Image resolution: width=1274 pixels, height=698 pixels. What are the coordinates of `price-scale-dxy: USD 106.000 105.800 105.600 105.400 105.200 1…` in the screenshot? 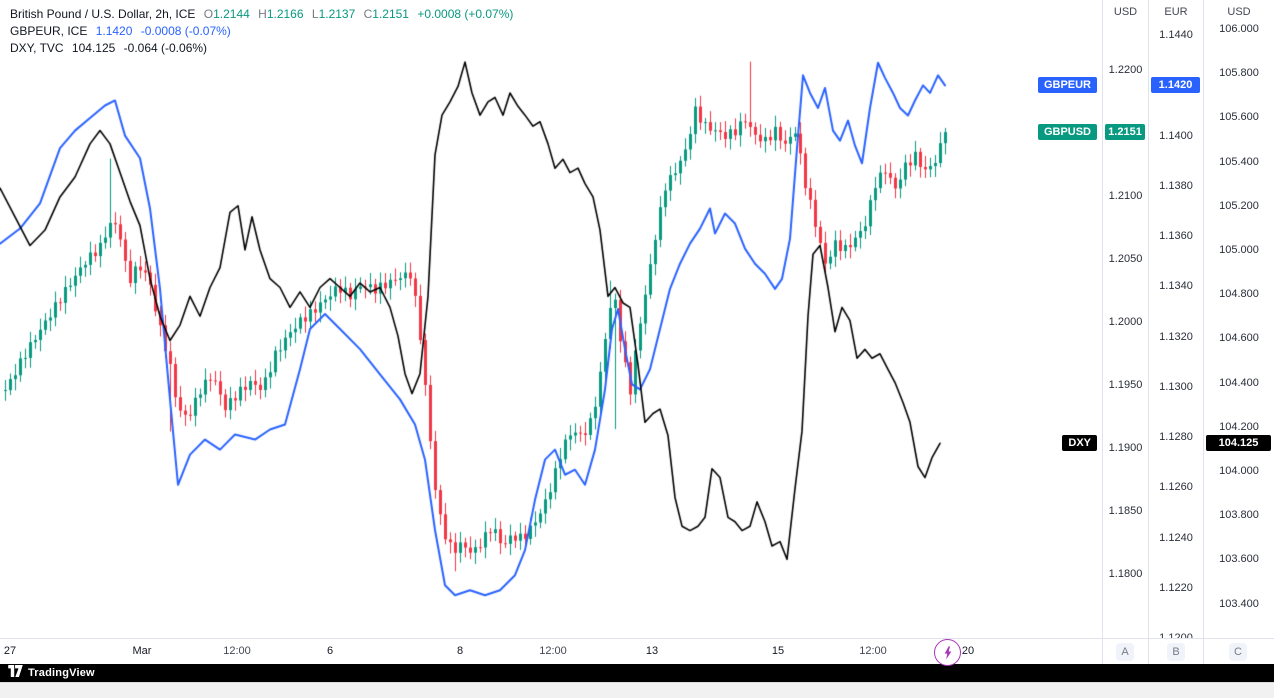 It's located at (1238, 319).